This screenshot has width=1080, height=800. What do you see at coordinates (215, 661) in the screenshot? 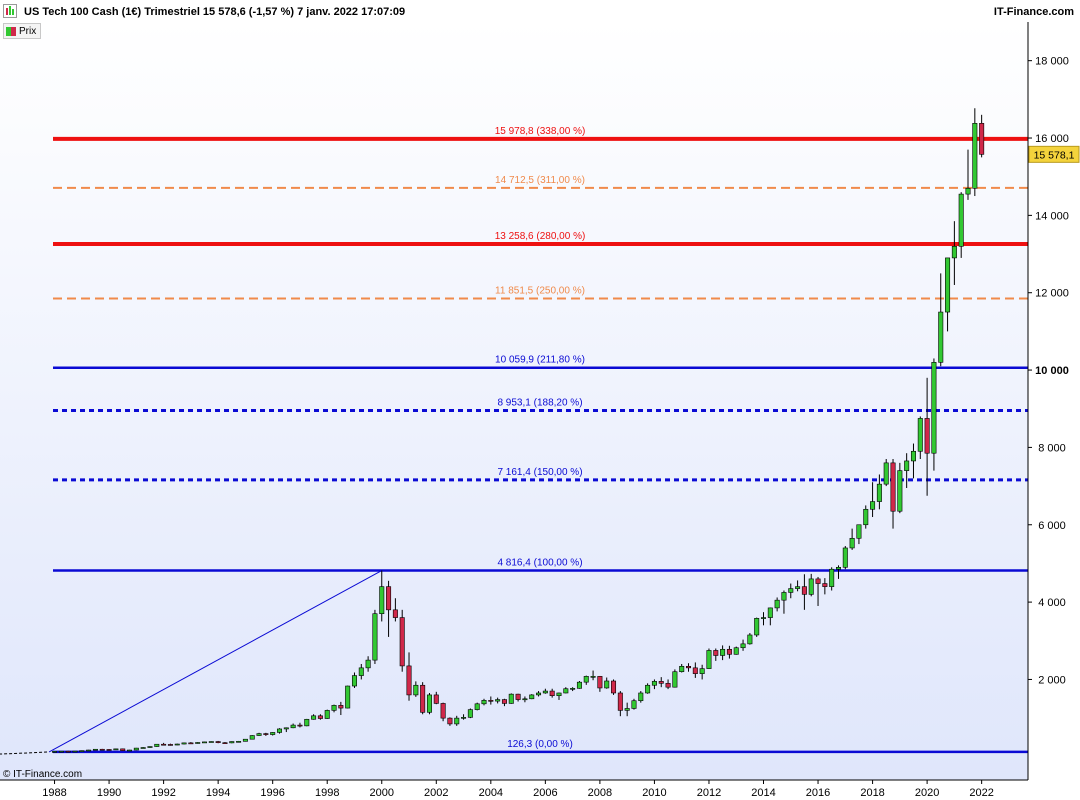
I see `trend-line` at bounding box center [215, 661].